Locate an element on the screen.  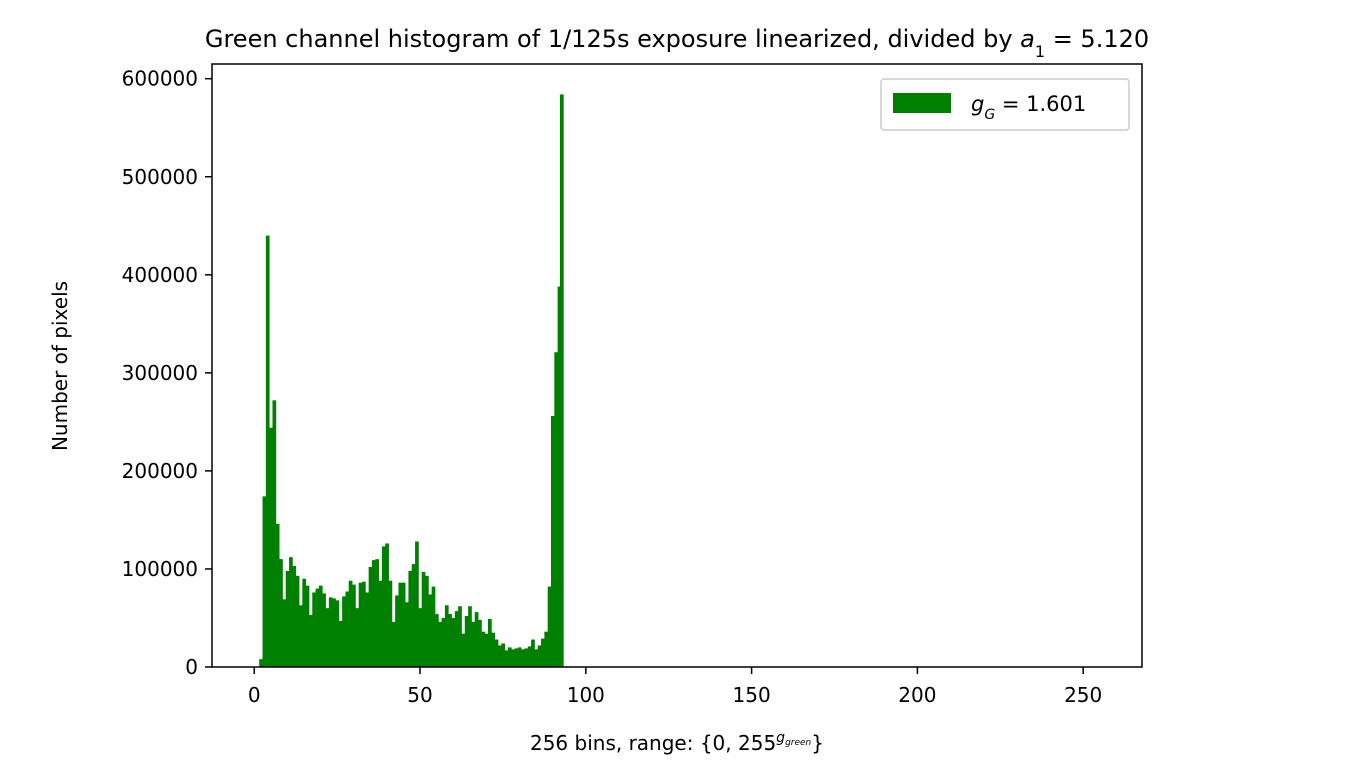
legend-label: gG = 1.601 is located at coordinates (1028, 107).